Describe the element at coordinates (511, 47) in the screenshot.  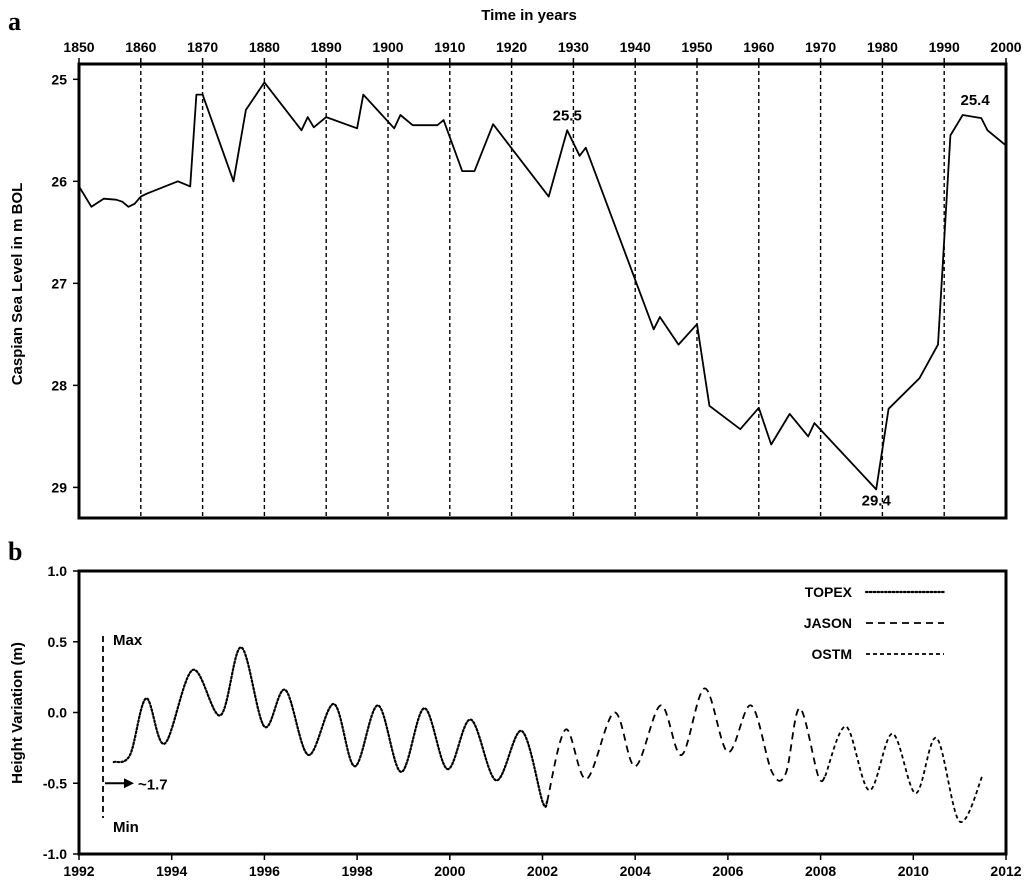
I see `x-tick-label: 1920` at that location.